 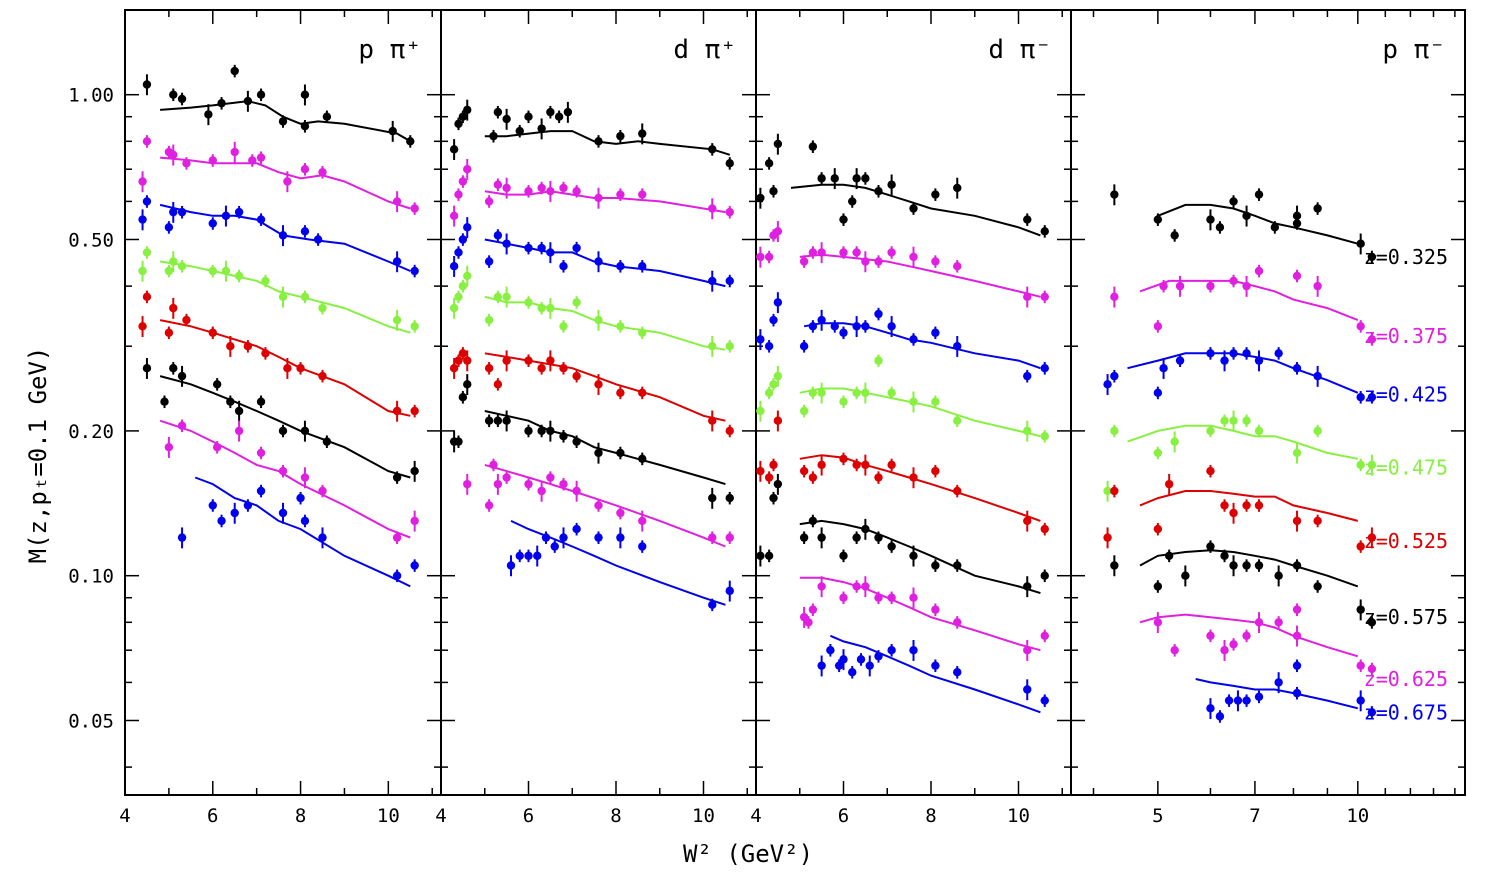 What do you see at coordinates (843, 816) in the screenshot?
I see `x-tick-label: 6` at bounding box center [843, 816].